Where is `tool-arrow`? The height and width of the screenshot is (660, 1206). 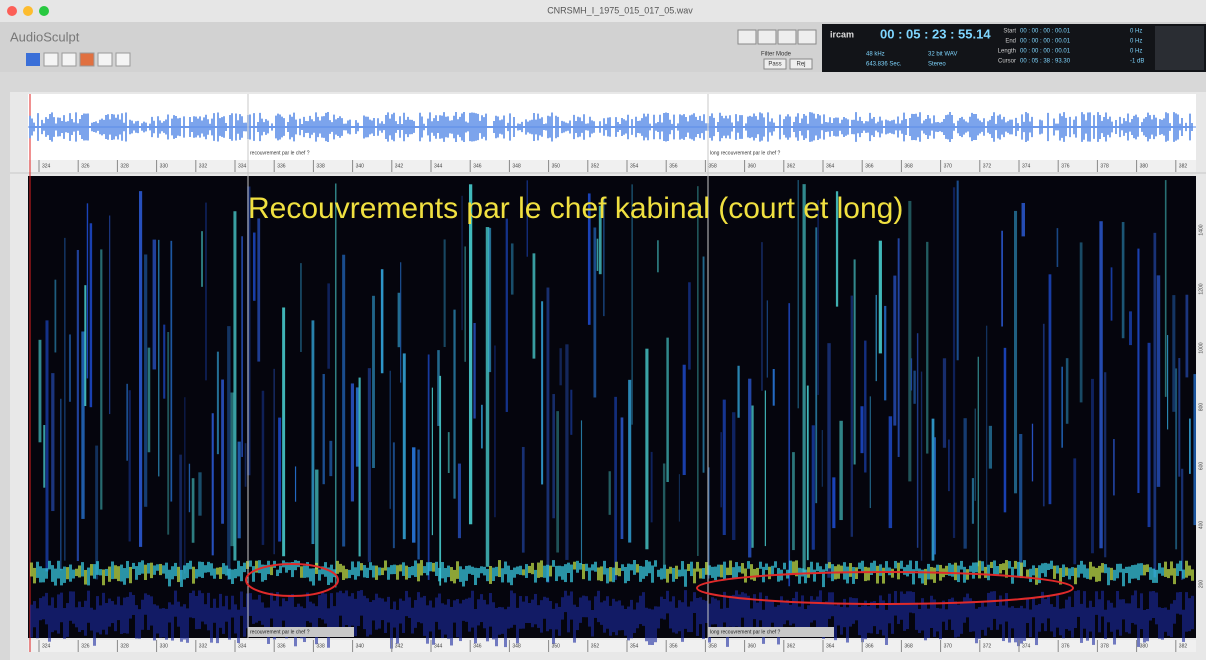 tool-arrow is located at coordinates (33, 59).